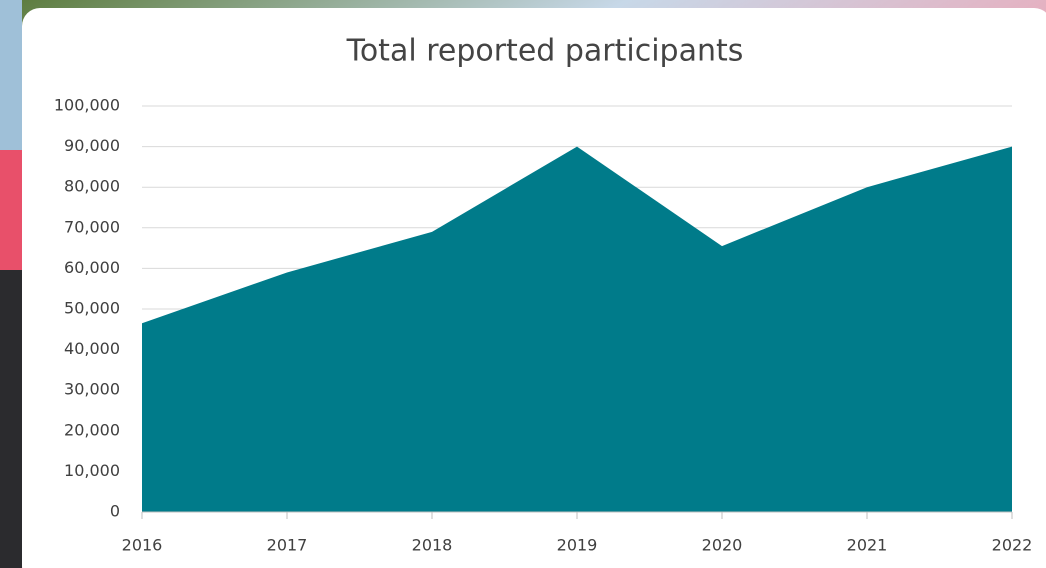  I want to click on y-tick-label: 60,000, so click(92, 267).